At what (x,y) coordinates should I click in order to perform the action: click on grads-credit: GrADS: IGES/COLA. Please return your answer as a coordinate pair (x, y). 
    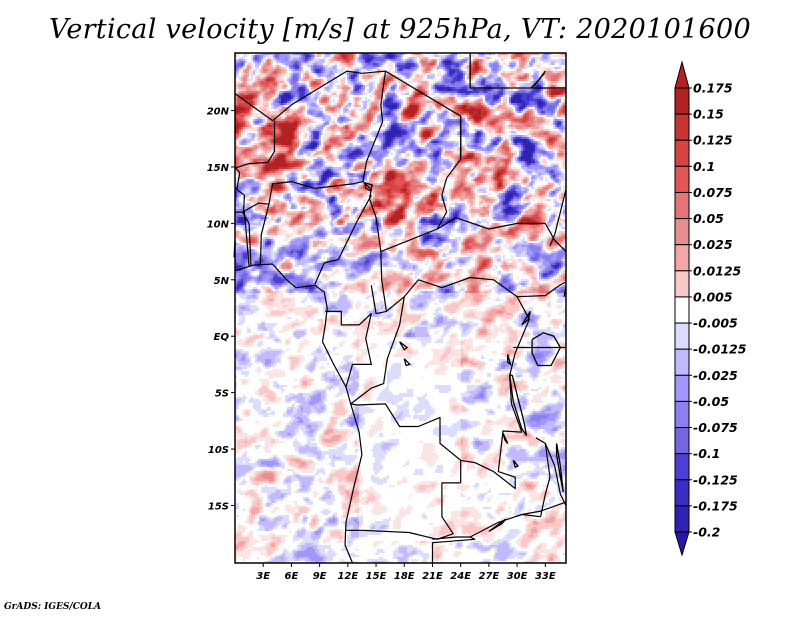
    Looking at the image, I should click on (53, 607).